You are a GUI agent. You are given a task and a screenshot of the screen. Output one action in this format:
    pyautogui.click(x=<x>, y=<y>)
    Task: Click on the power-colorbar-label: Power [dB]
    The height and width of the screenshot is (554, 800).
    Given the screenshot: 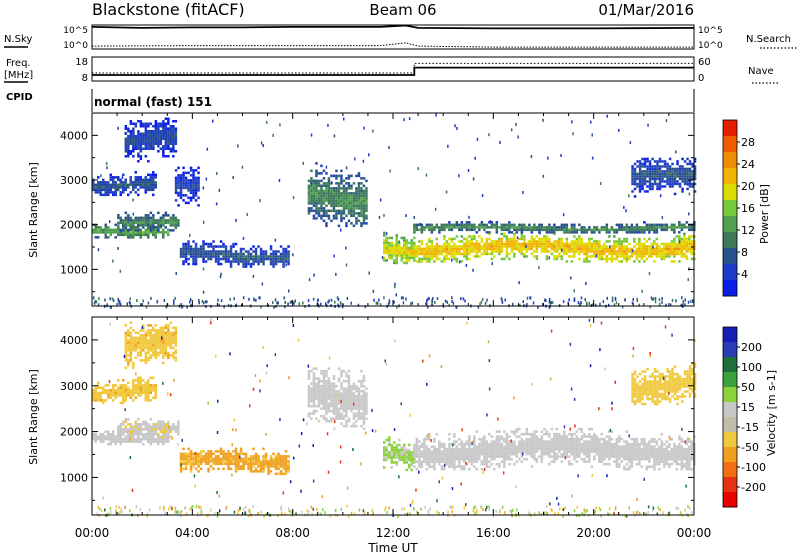 What is the action you would take?
    pyautogui.click(x=764, y=214)
    